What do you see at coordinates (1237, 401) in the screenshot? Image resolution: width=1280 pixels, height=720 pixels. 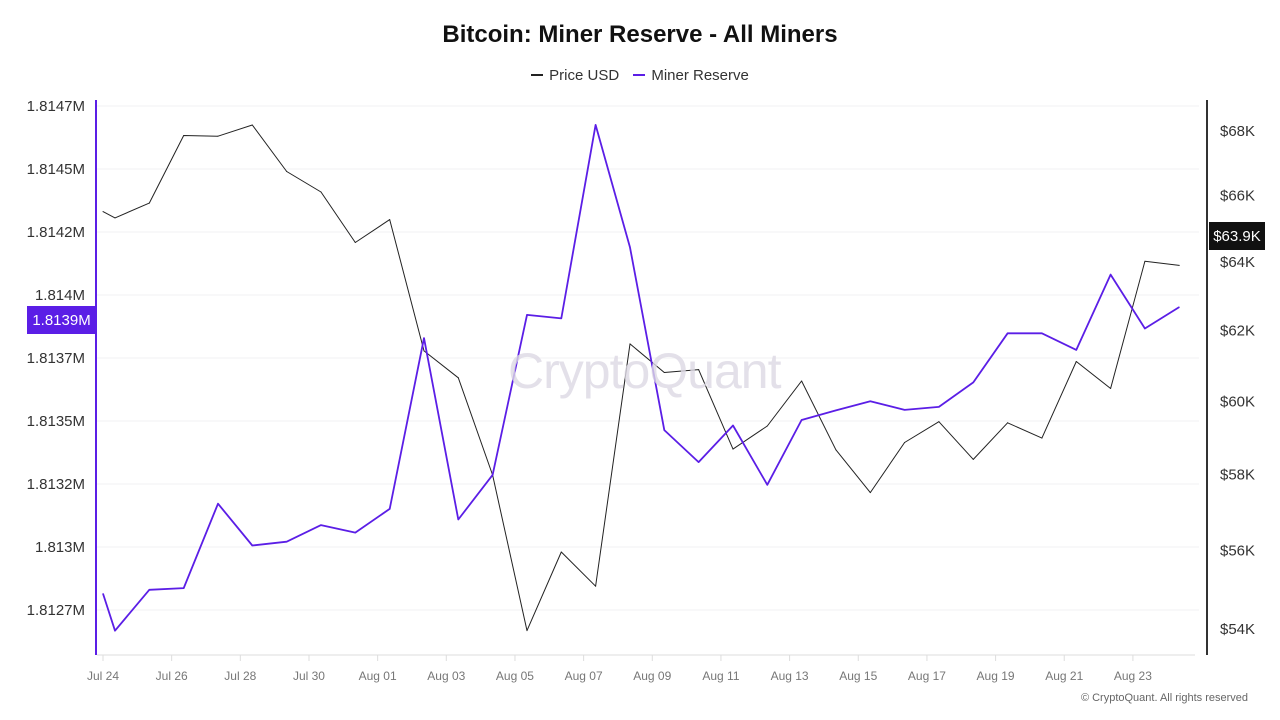 I see `right-tick-label: $60K` at bounding box center [1237, 401].